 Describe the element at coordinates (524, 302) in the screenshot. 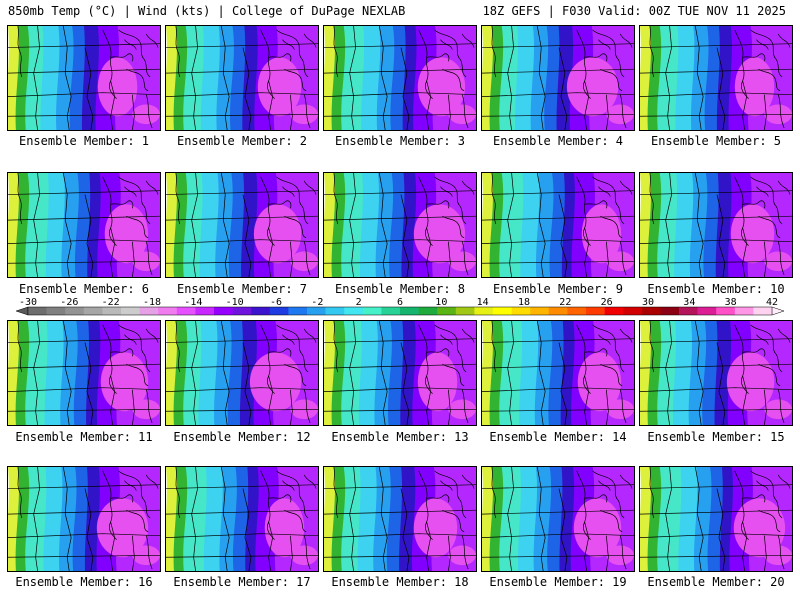

I see `colorbar-tick-label: 18` at that location.